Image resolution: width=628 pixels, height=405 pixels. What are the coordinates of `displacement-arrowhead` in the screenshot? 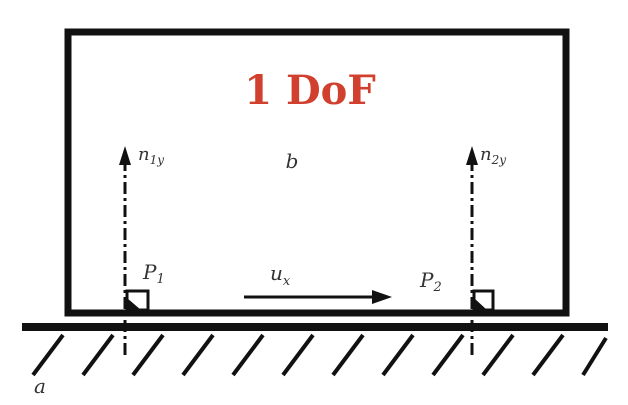 It's located at (382, 297).